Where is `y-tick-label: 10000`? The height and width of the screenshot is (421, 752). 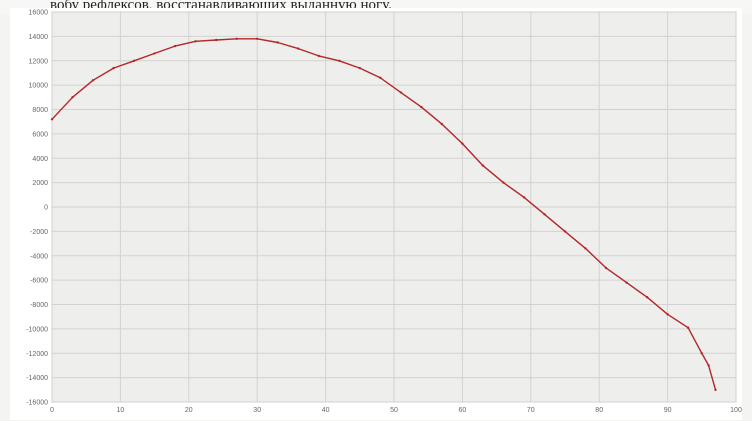 y-tick-label: 10000 is located at coordinates (39, 86).